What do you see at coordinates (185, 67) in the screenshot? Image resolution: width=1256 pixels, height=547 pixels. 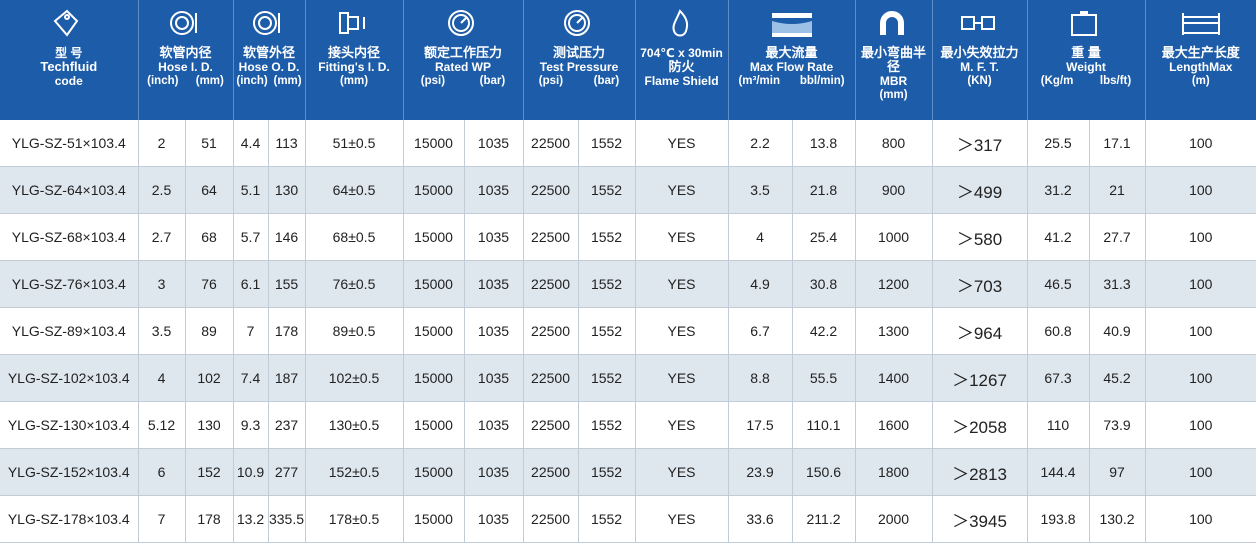 I see `header-line: Hose I. D.` at bounding box center [185, 67].